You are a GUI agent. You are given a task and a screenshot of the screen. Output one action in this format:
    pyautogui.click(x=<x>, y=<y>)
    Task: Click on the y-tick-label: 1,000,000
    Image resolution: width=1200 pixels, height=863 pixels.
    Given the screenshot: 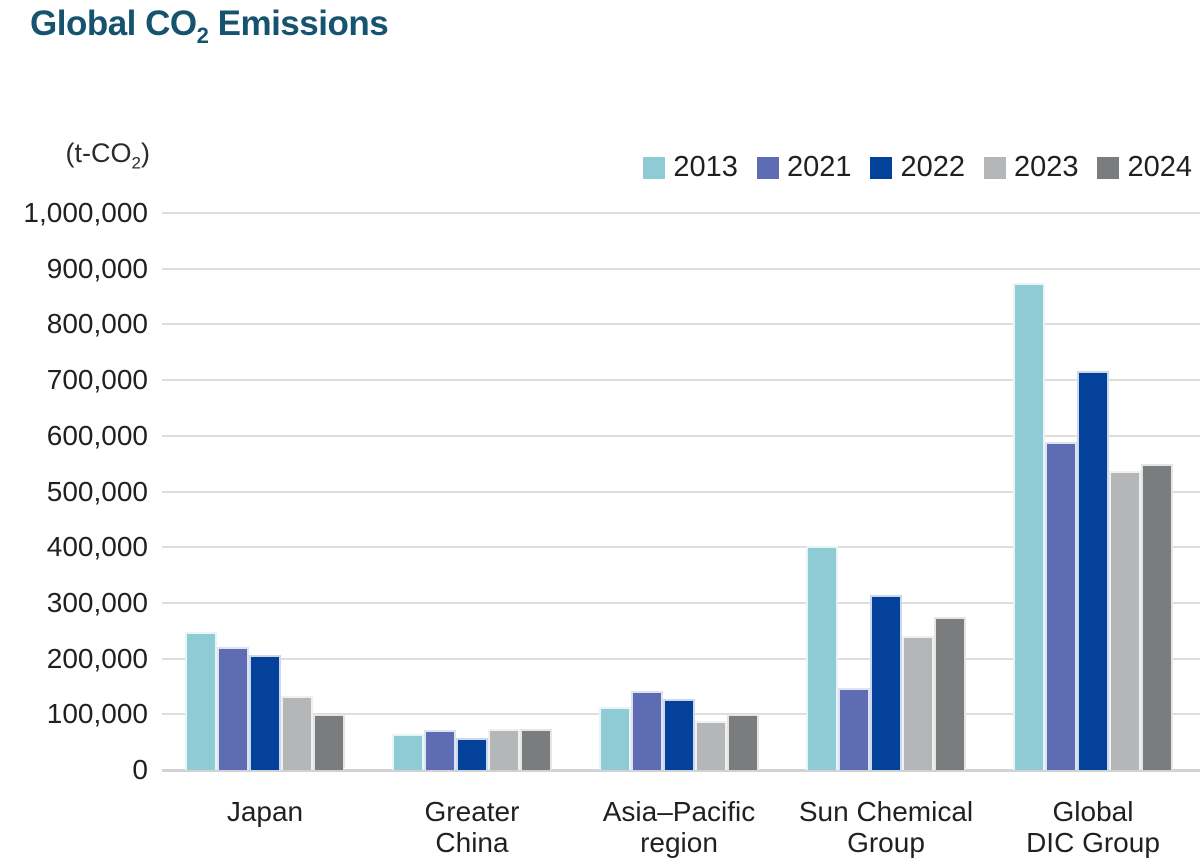 What is the action you would take?
    pyautogui.click(x=85, y=212)
    